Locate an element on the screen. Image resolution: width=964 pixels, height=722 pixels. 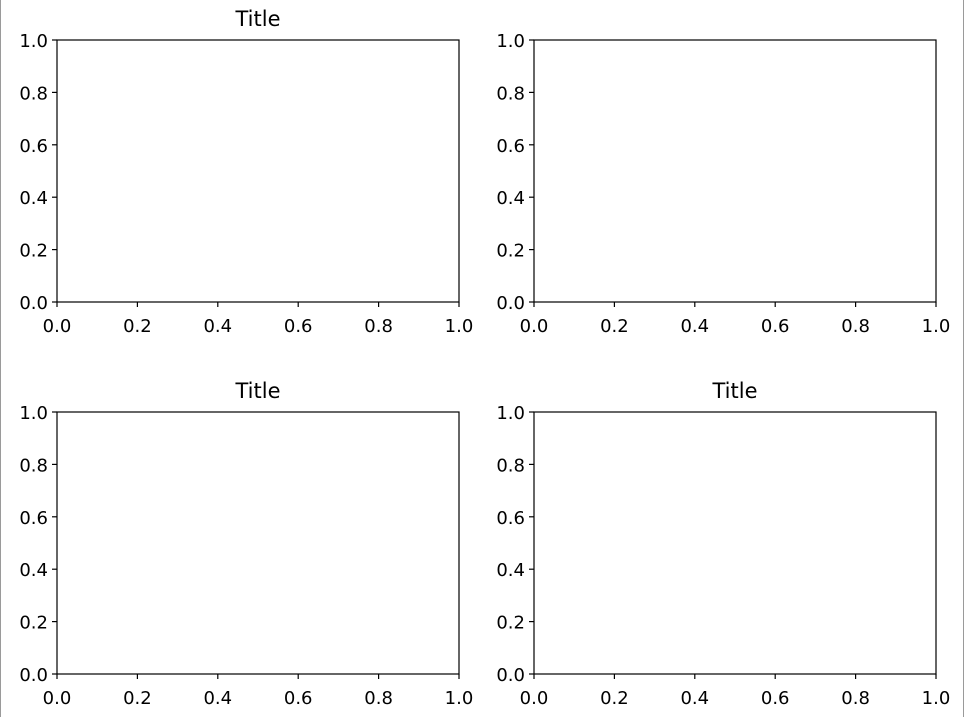
window-left-border is located at coordinates (0, 358).